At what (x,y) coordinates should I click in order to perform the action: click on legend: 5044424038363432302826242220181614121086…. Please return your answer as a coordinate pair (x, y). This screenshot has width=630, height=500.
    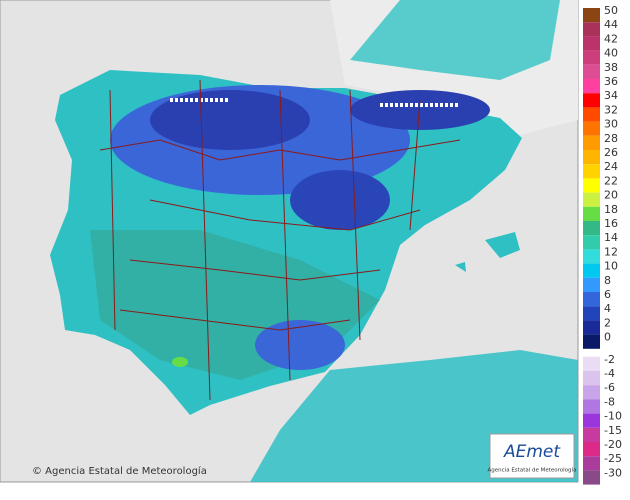
    Looking at the image, I should click on (602, 244).